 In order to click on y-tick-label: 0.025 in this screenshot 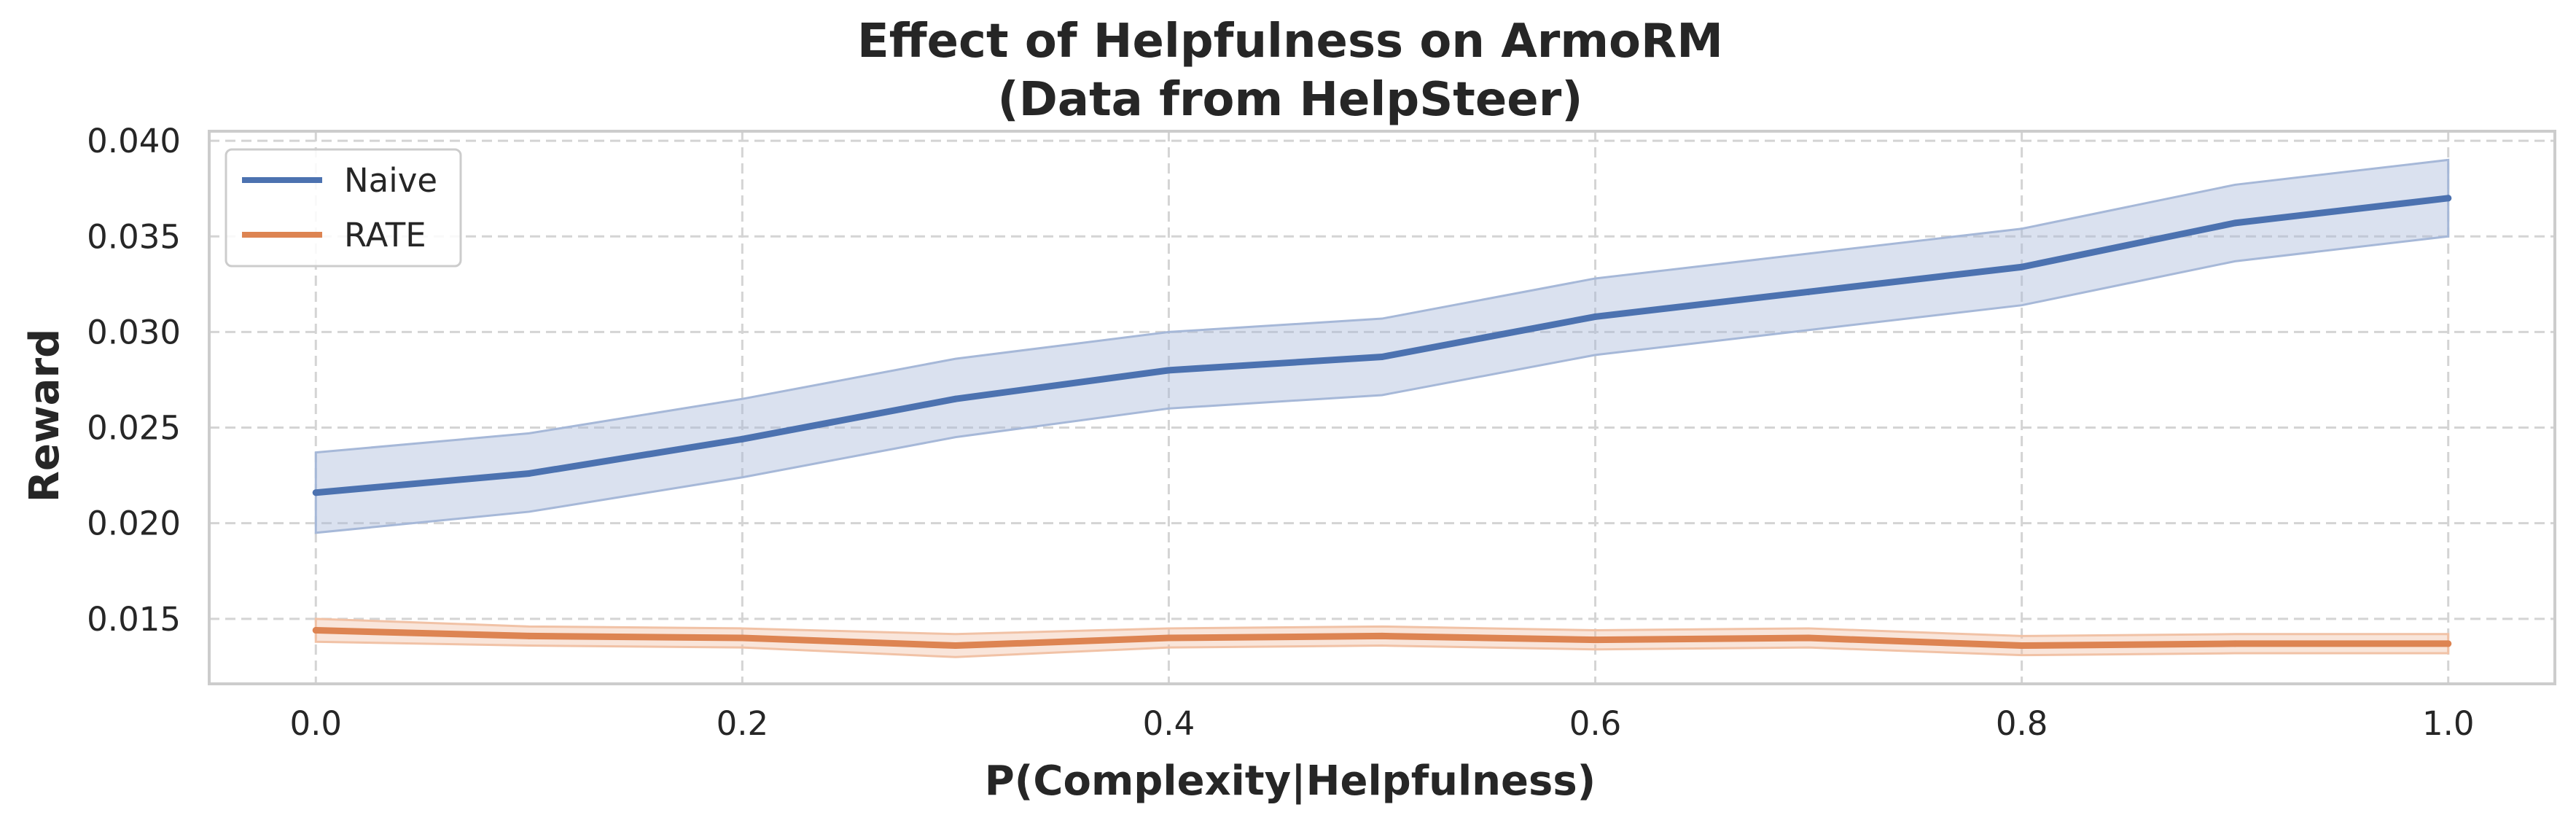, I will do `click(134, 428)`.